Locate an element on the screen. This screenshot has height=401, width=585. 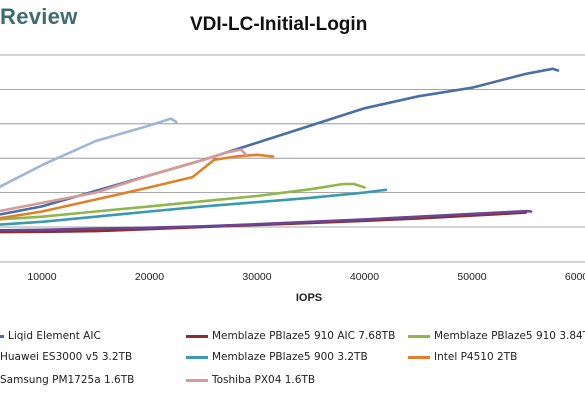
x-tick-label: 10000 is located at coordinates (41, 277).